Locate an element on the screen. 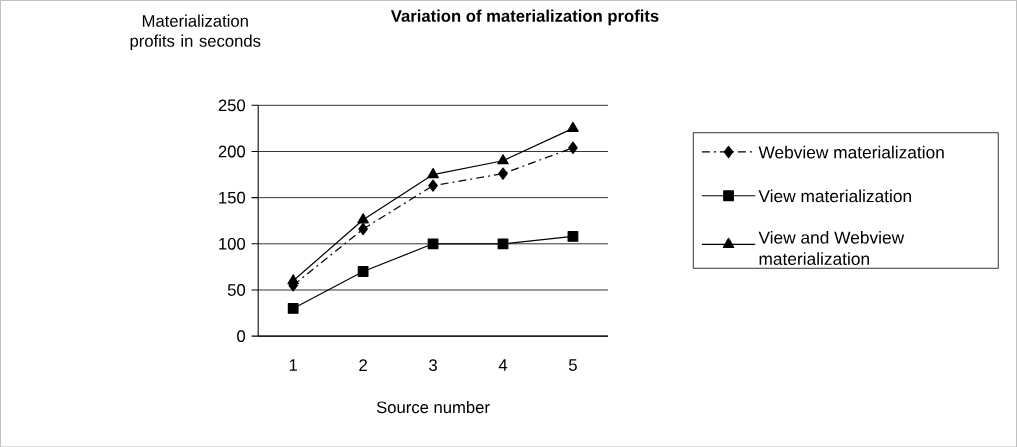  x-tick-label: 2 is located at coordinates (363, 365).